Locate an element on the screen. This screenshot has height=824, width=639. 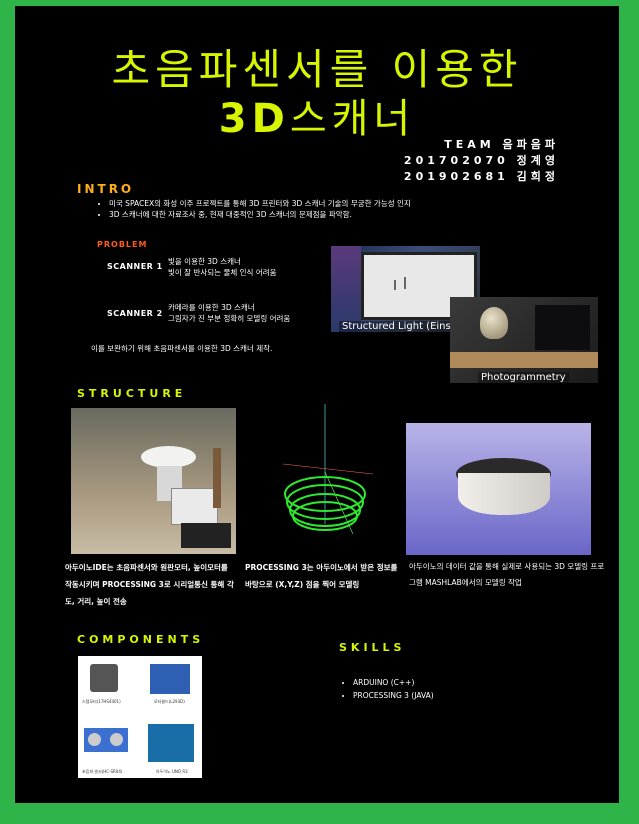
component-label-1: 스텝모터(17HS4401) is located at coordinates (101, 701).